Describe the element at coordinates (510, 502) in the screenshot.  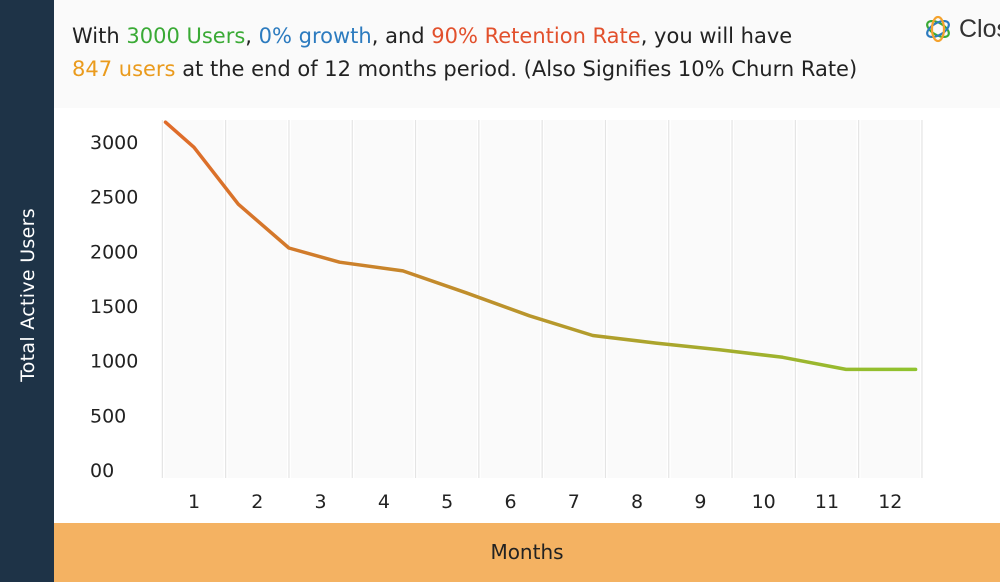
I see `x-tick-label: 6` at that location.